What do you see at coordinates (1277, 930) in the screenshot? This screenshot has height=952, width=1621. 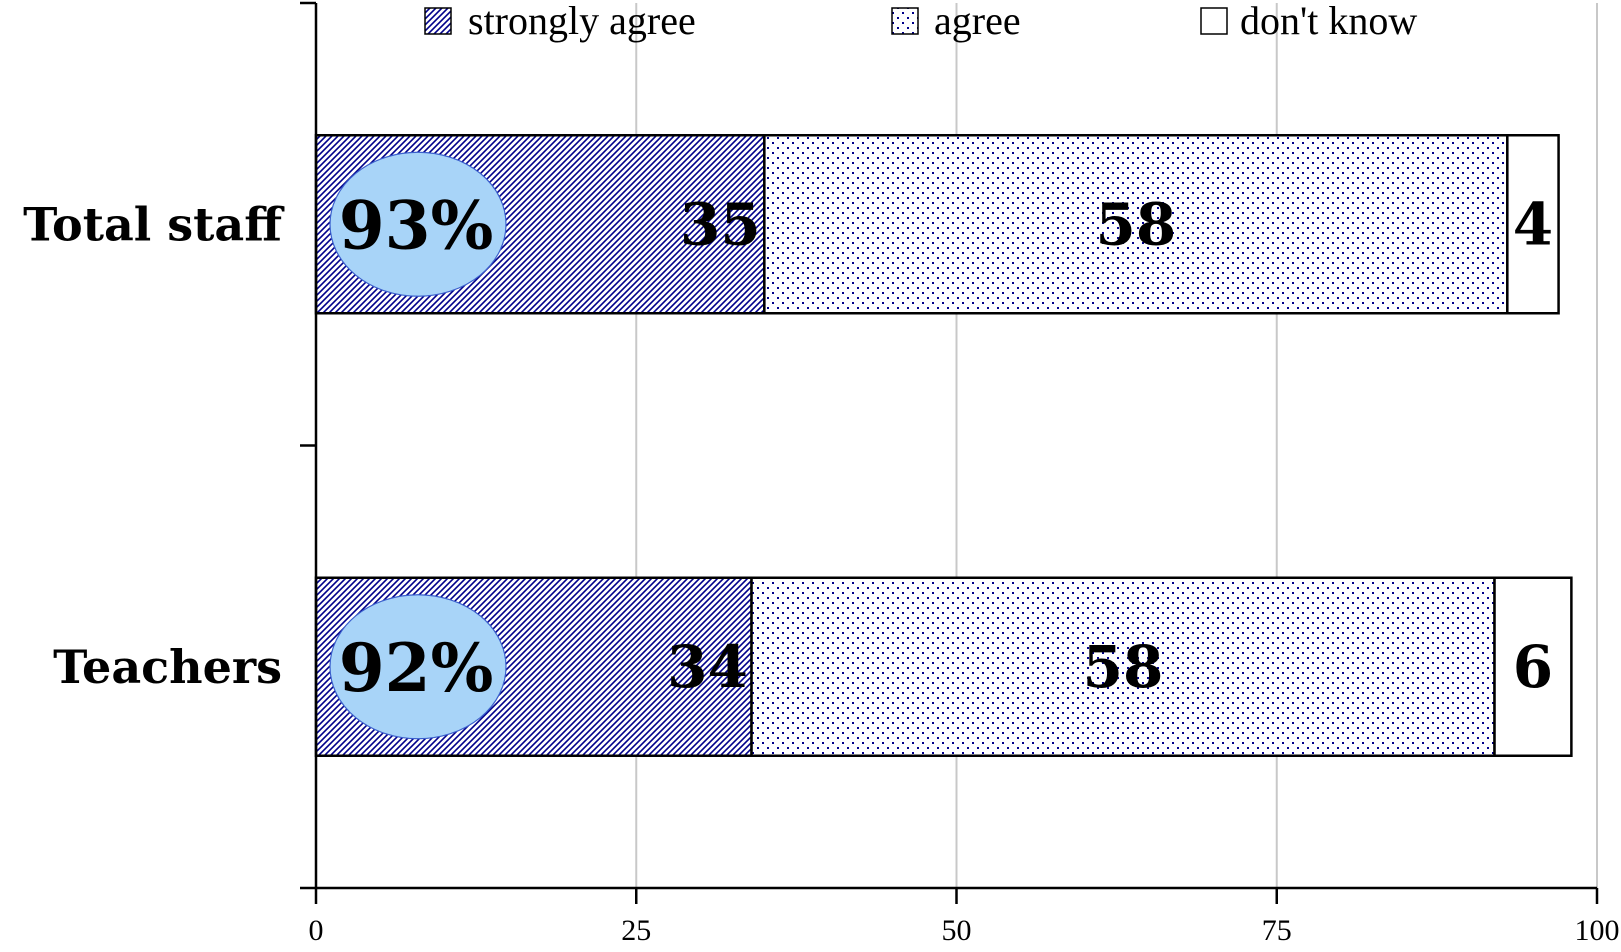 I see `x-tick-label: 75` at bounding box center [1277, 930].